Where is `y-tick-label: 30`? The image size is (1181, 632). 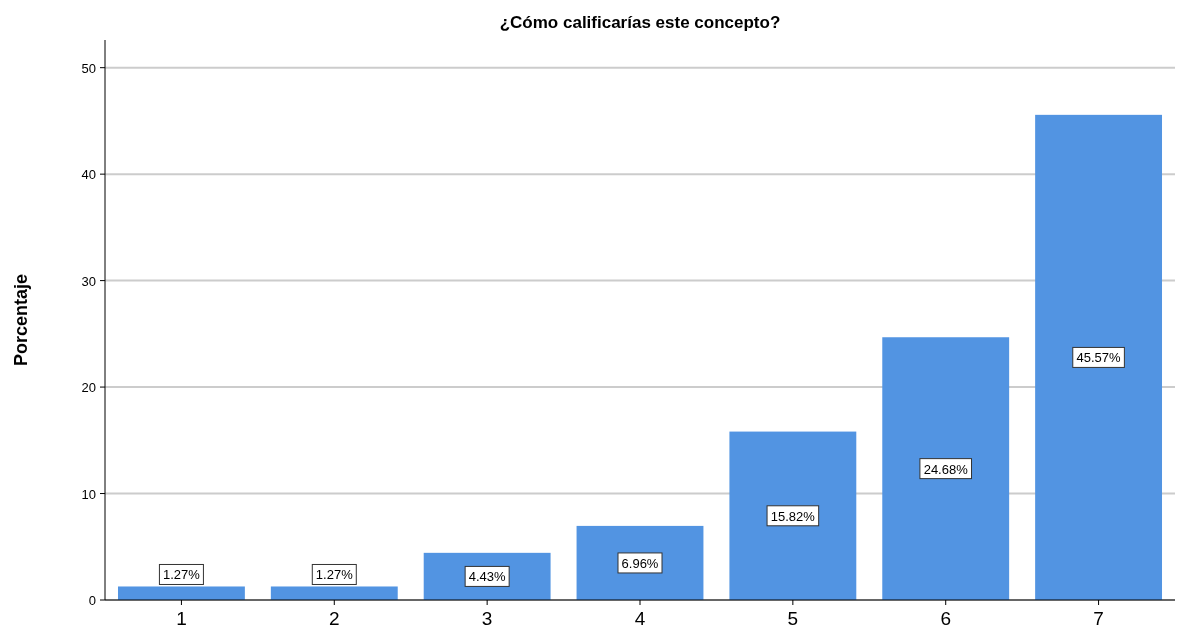 y-tick-label: 30 is located at coordinates (88, 281).